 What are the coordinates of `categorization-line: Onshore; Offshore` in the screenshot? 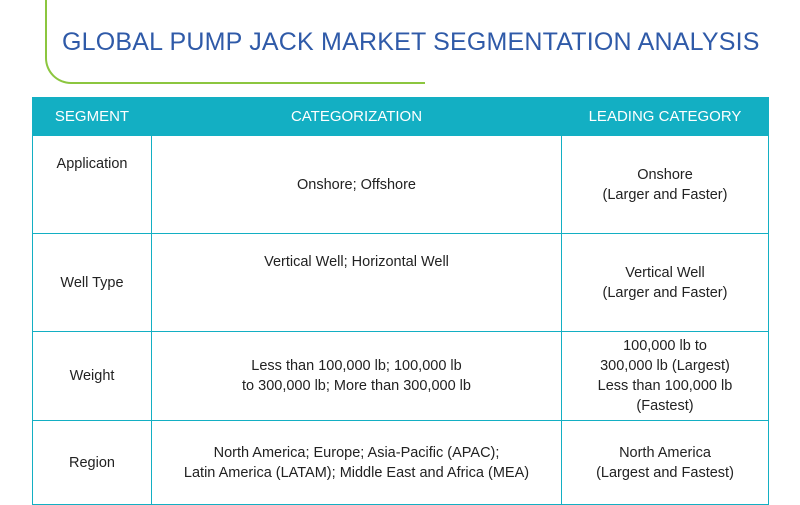 It's located at (356, 184).